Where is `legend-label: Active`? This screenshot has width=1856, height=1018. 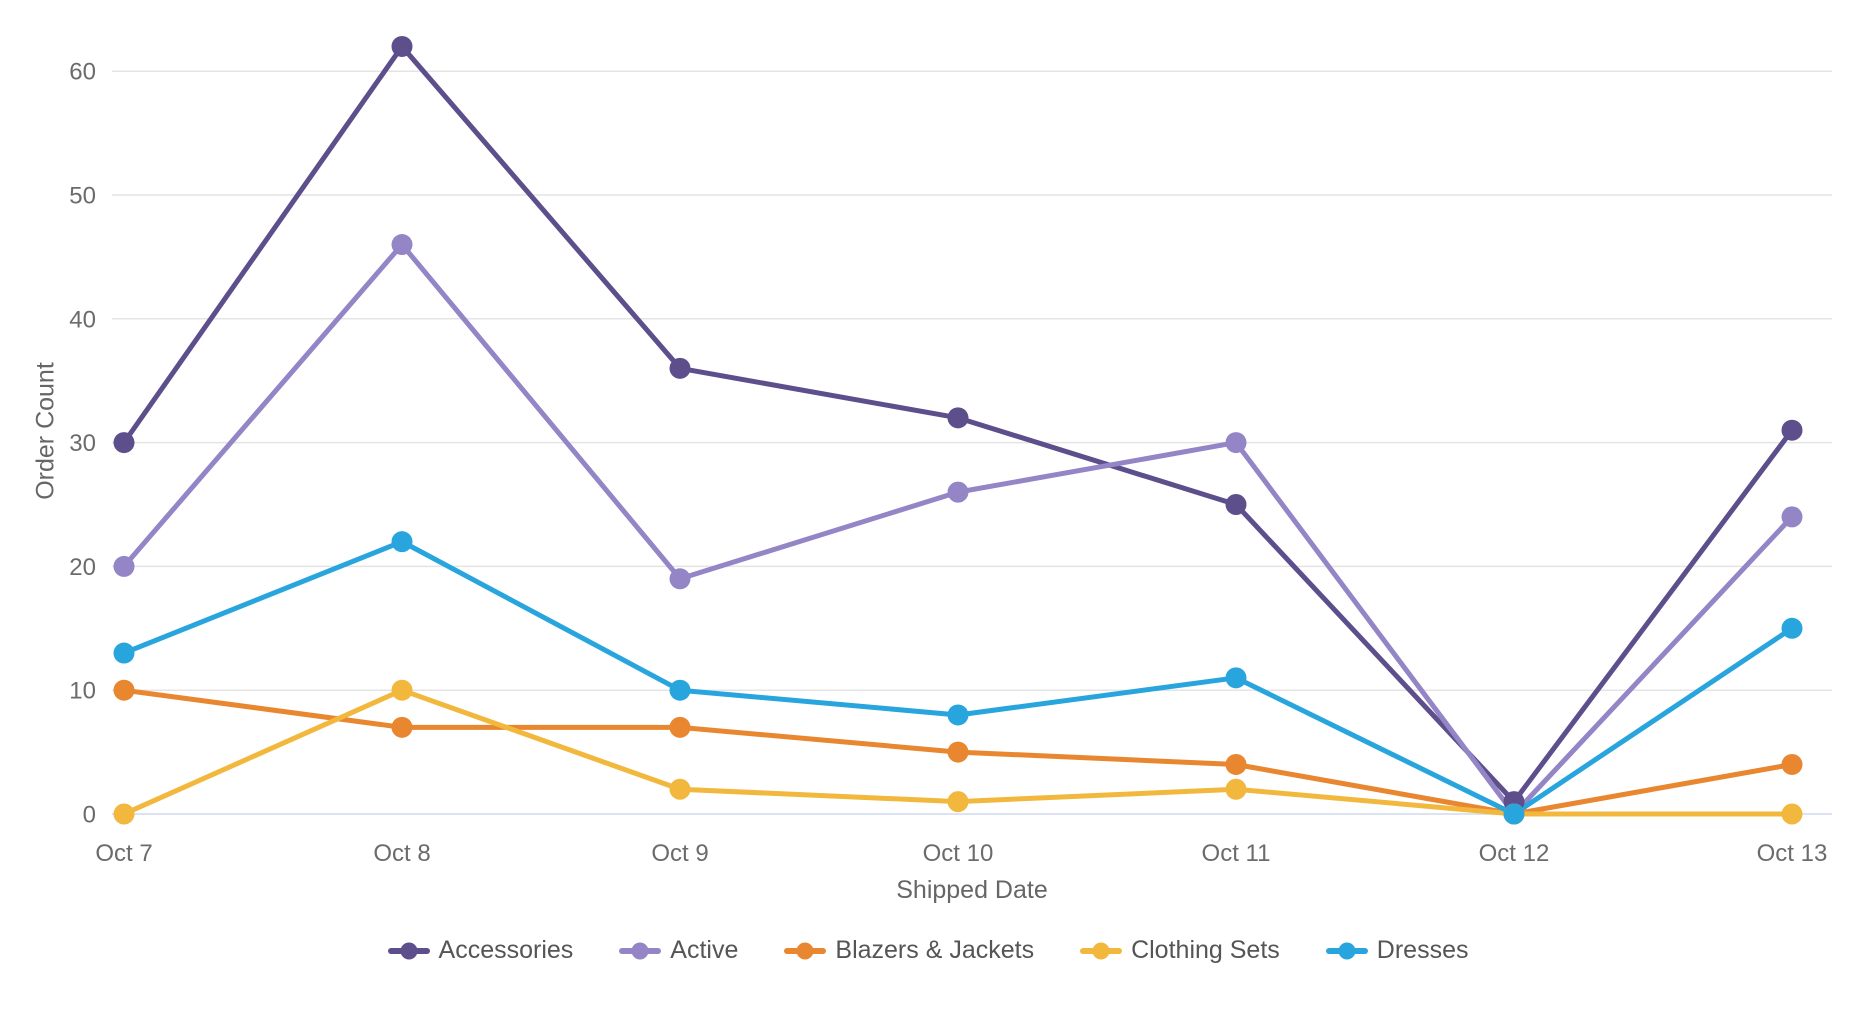
legend-label: Active is located at coordinates (704, 950).